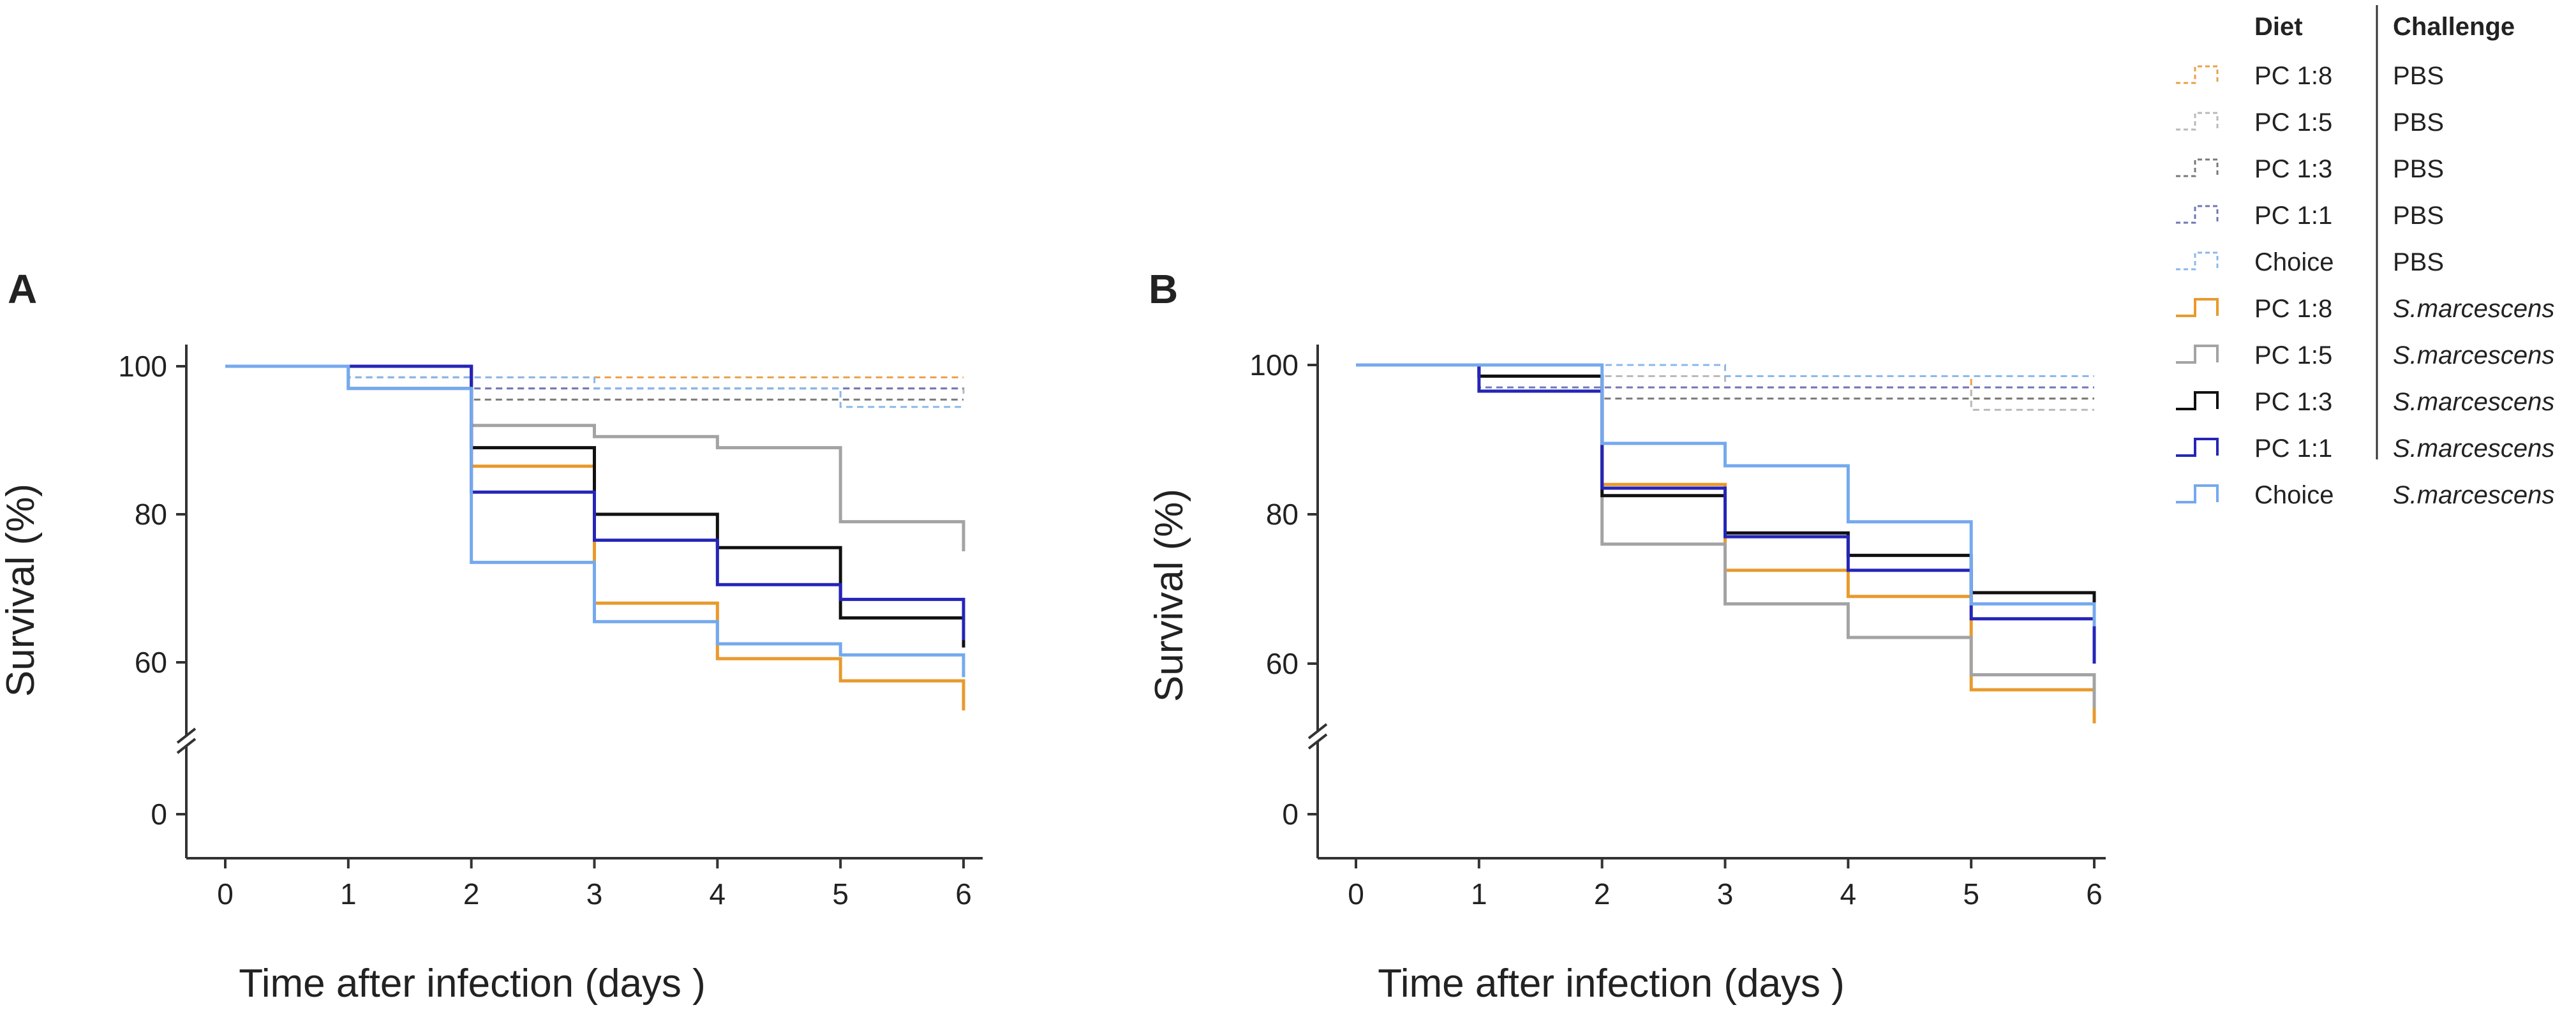 The image size is (2576, 1012). I want to click on panel-a-y-tick-label-60: 60, so click(151, 663).